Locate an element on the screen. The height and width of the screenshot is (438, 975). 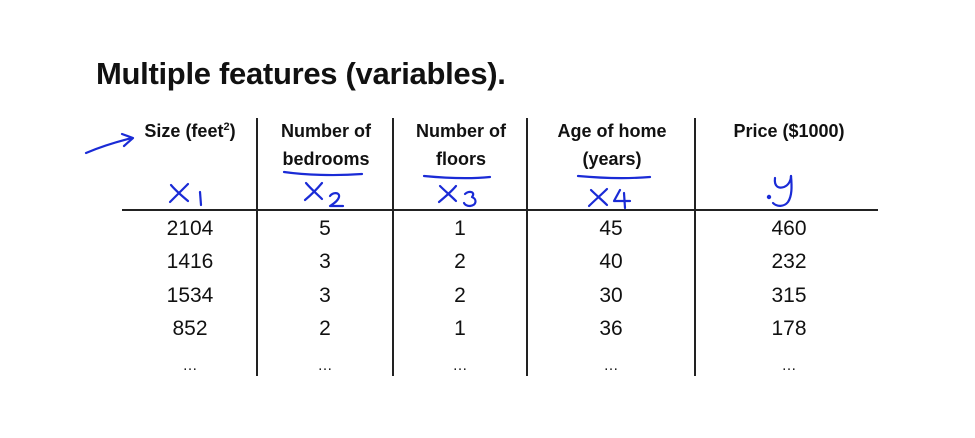
header-price: Price ($1000) is located at coordinates (789, 131).